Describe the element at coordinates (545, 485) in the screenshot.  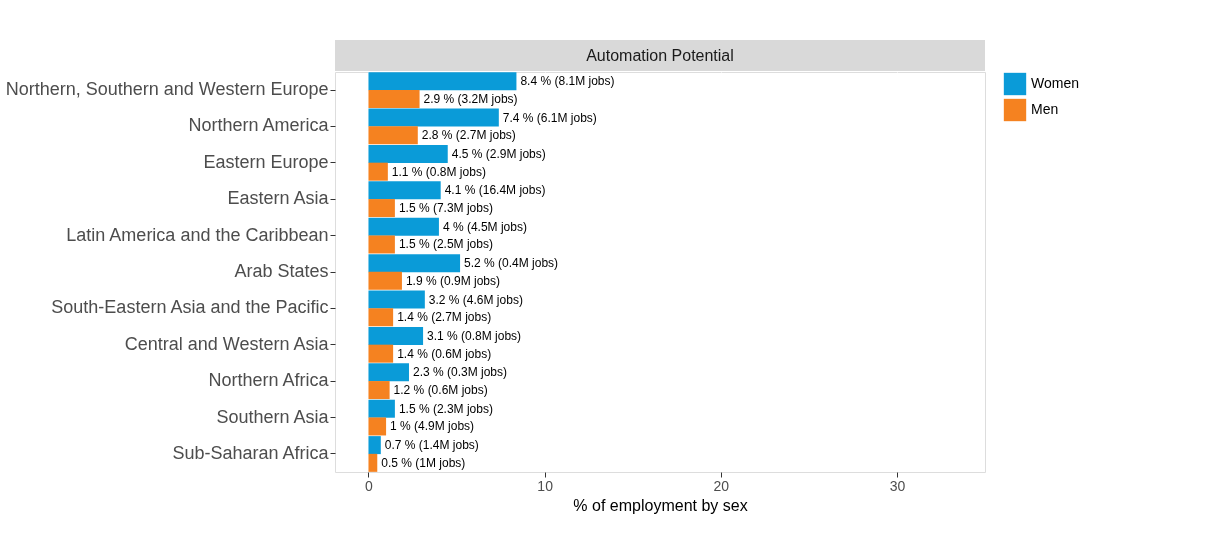
I see `x-tick-label: 10` at that location.